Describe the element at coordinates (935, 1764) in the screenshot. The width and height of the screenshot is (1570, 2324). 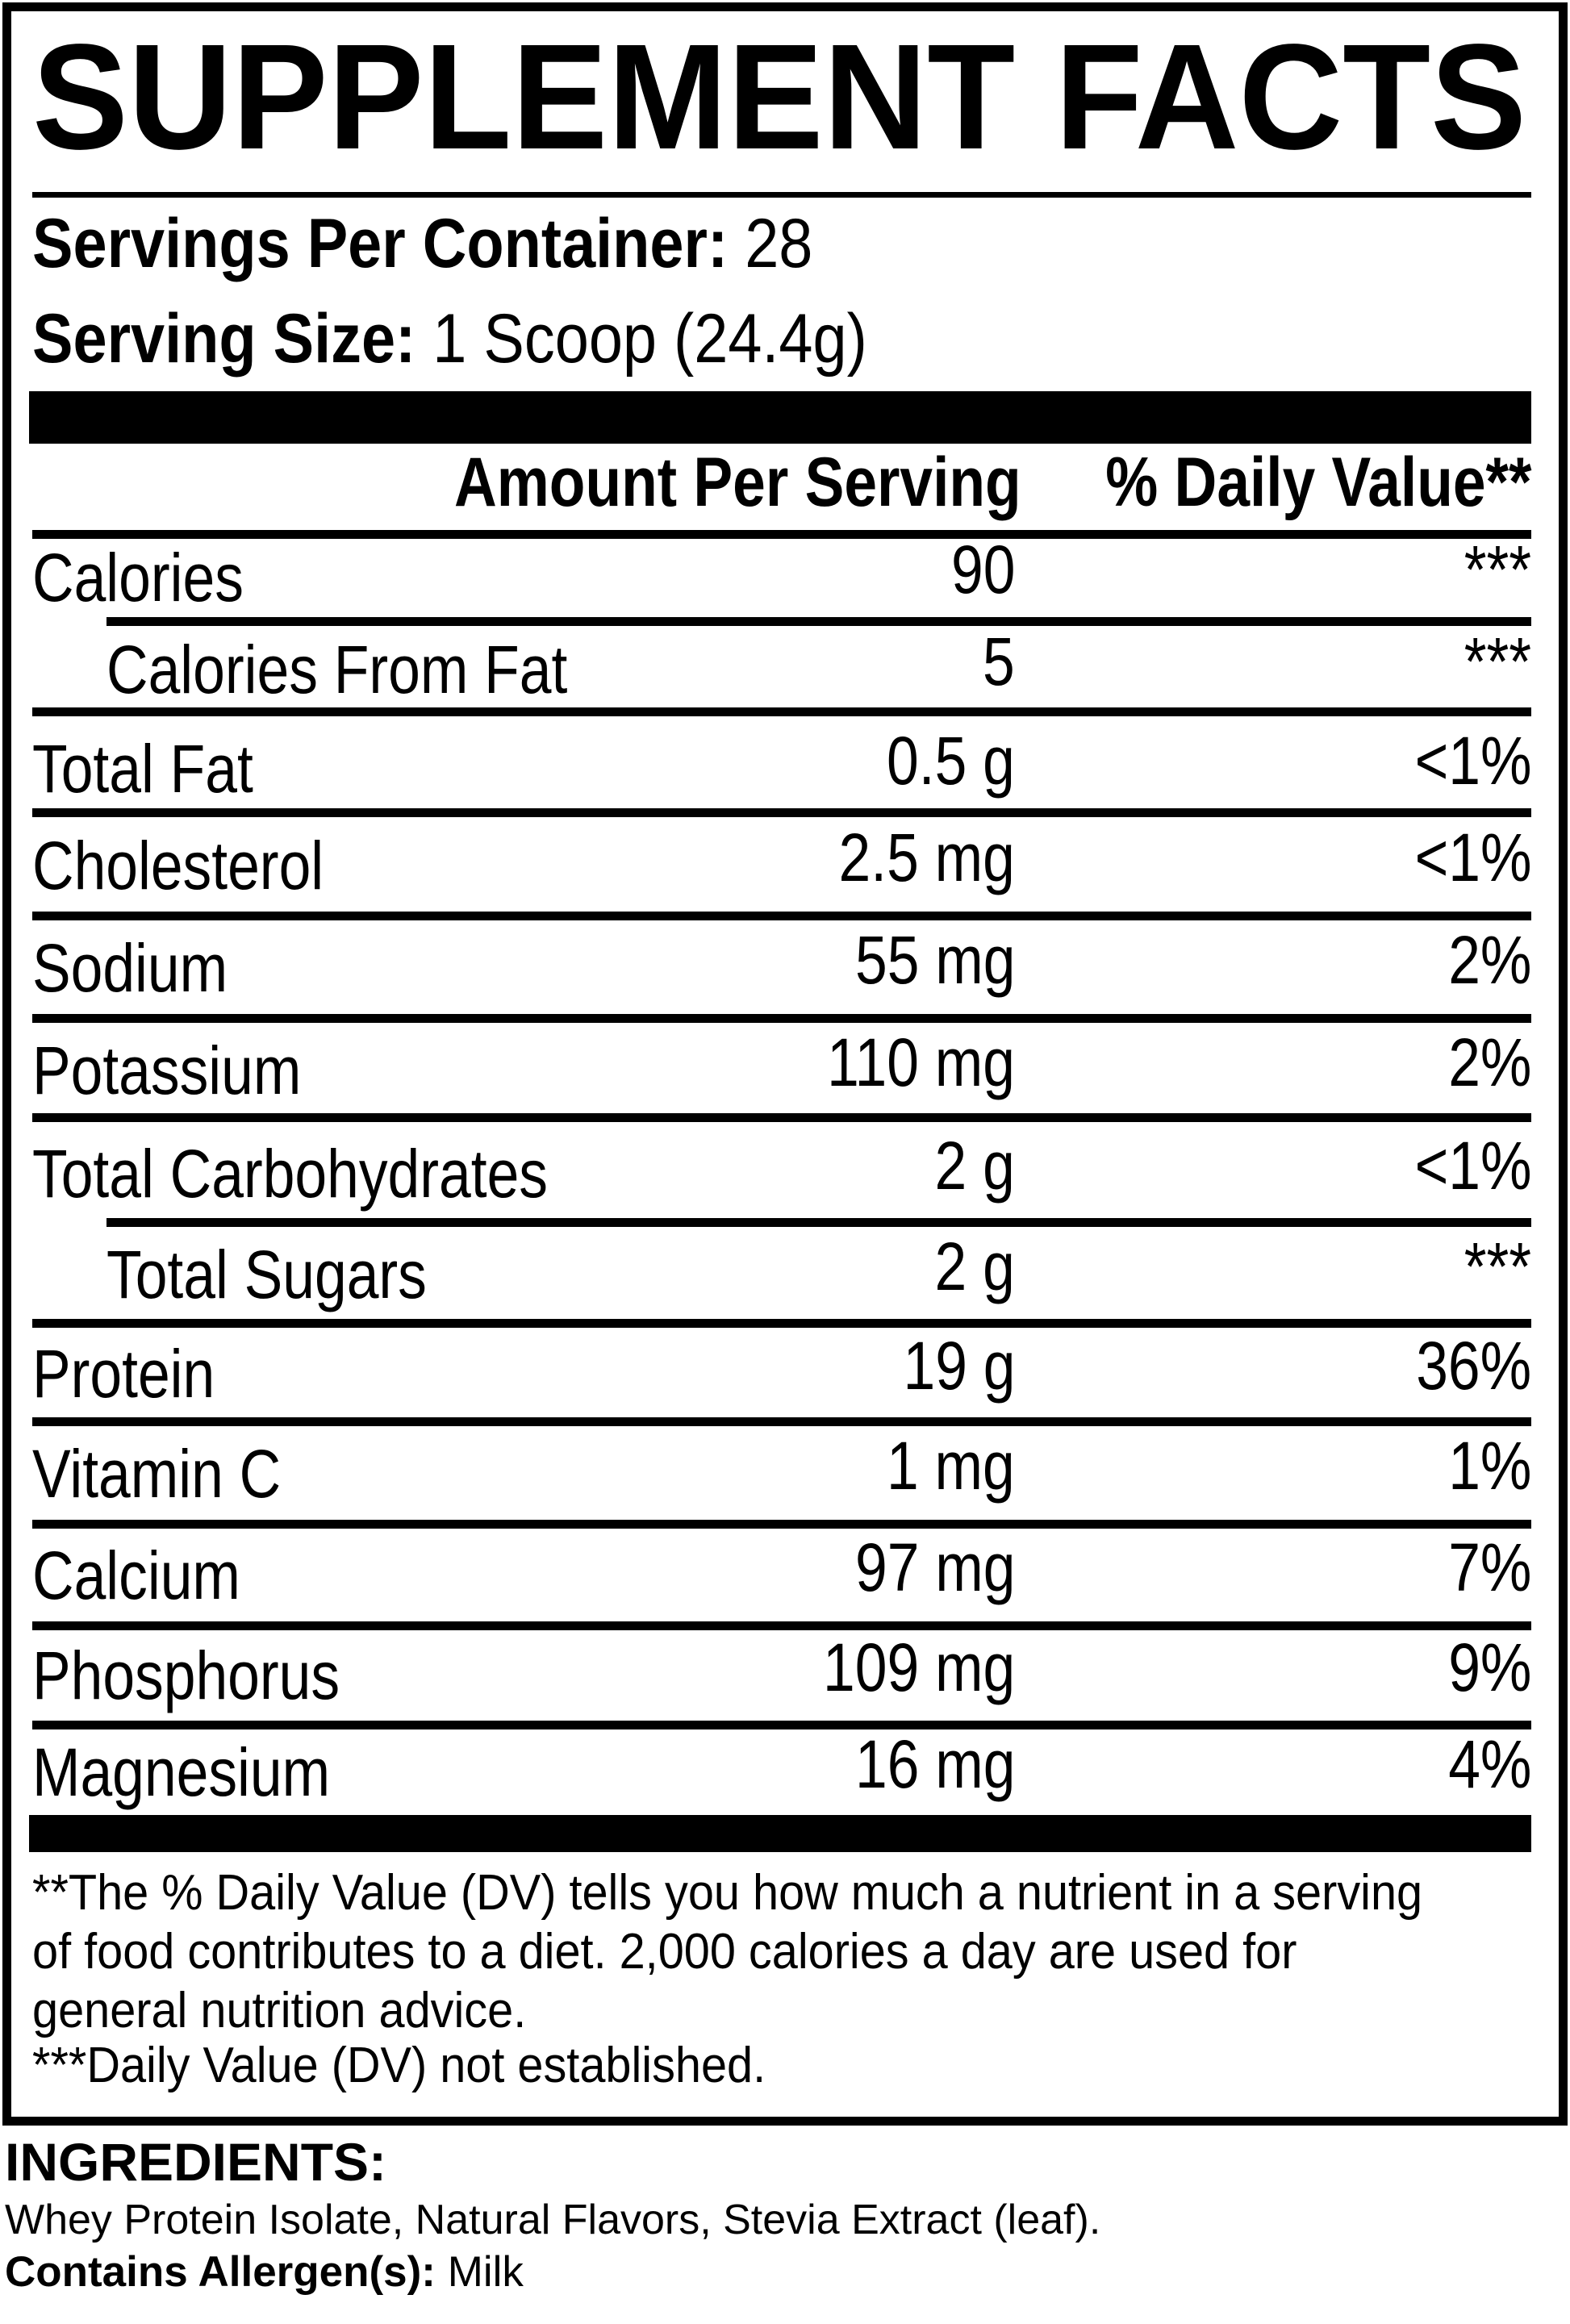
I see `nutrient-amount: 16 mg` at that location.